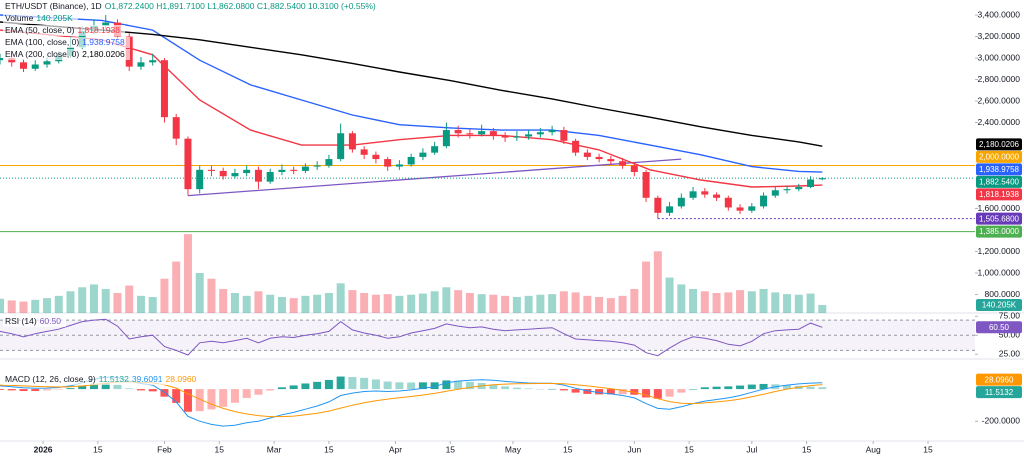 The height and width of the screenshot is (457, 1024). Describe the element at coordinates (998, 251) in the screenshot. I see `y-tick-label: 1,200.0000` at that location.